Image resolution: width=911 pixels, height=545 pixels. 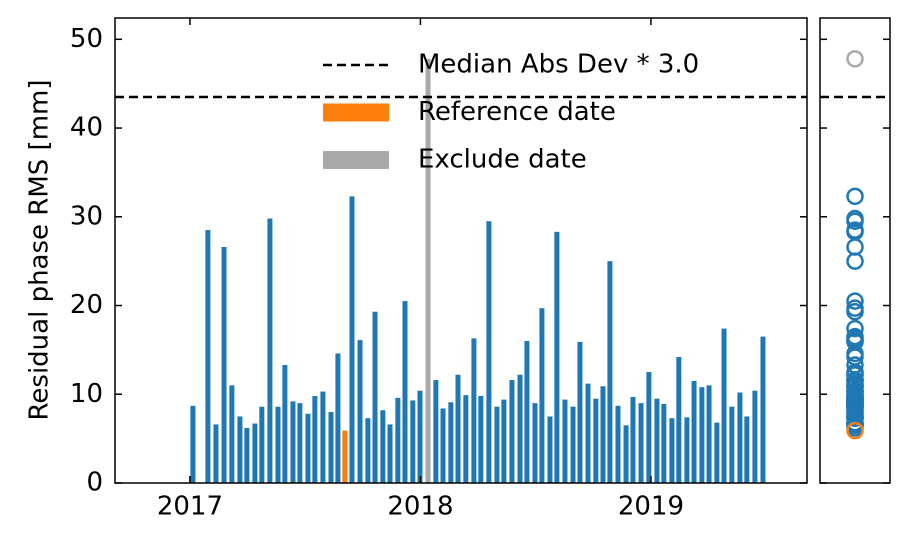 What do you see at coordinates (40, 250) in the screenshot?
I see `y-axis-label: Residual phase RMS [mm]` at bounding box center [40, 250].